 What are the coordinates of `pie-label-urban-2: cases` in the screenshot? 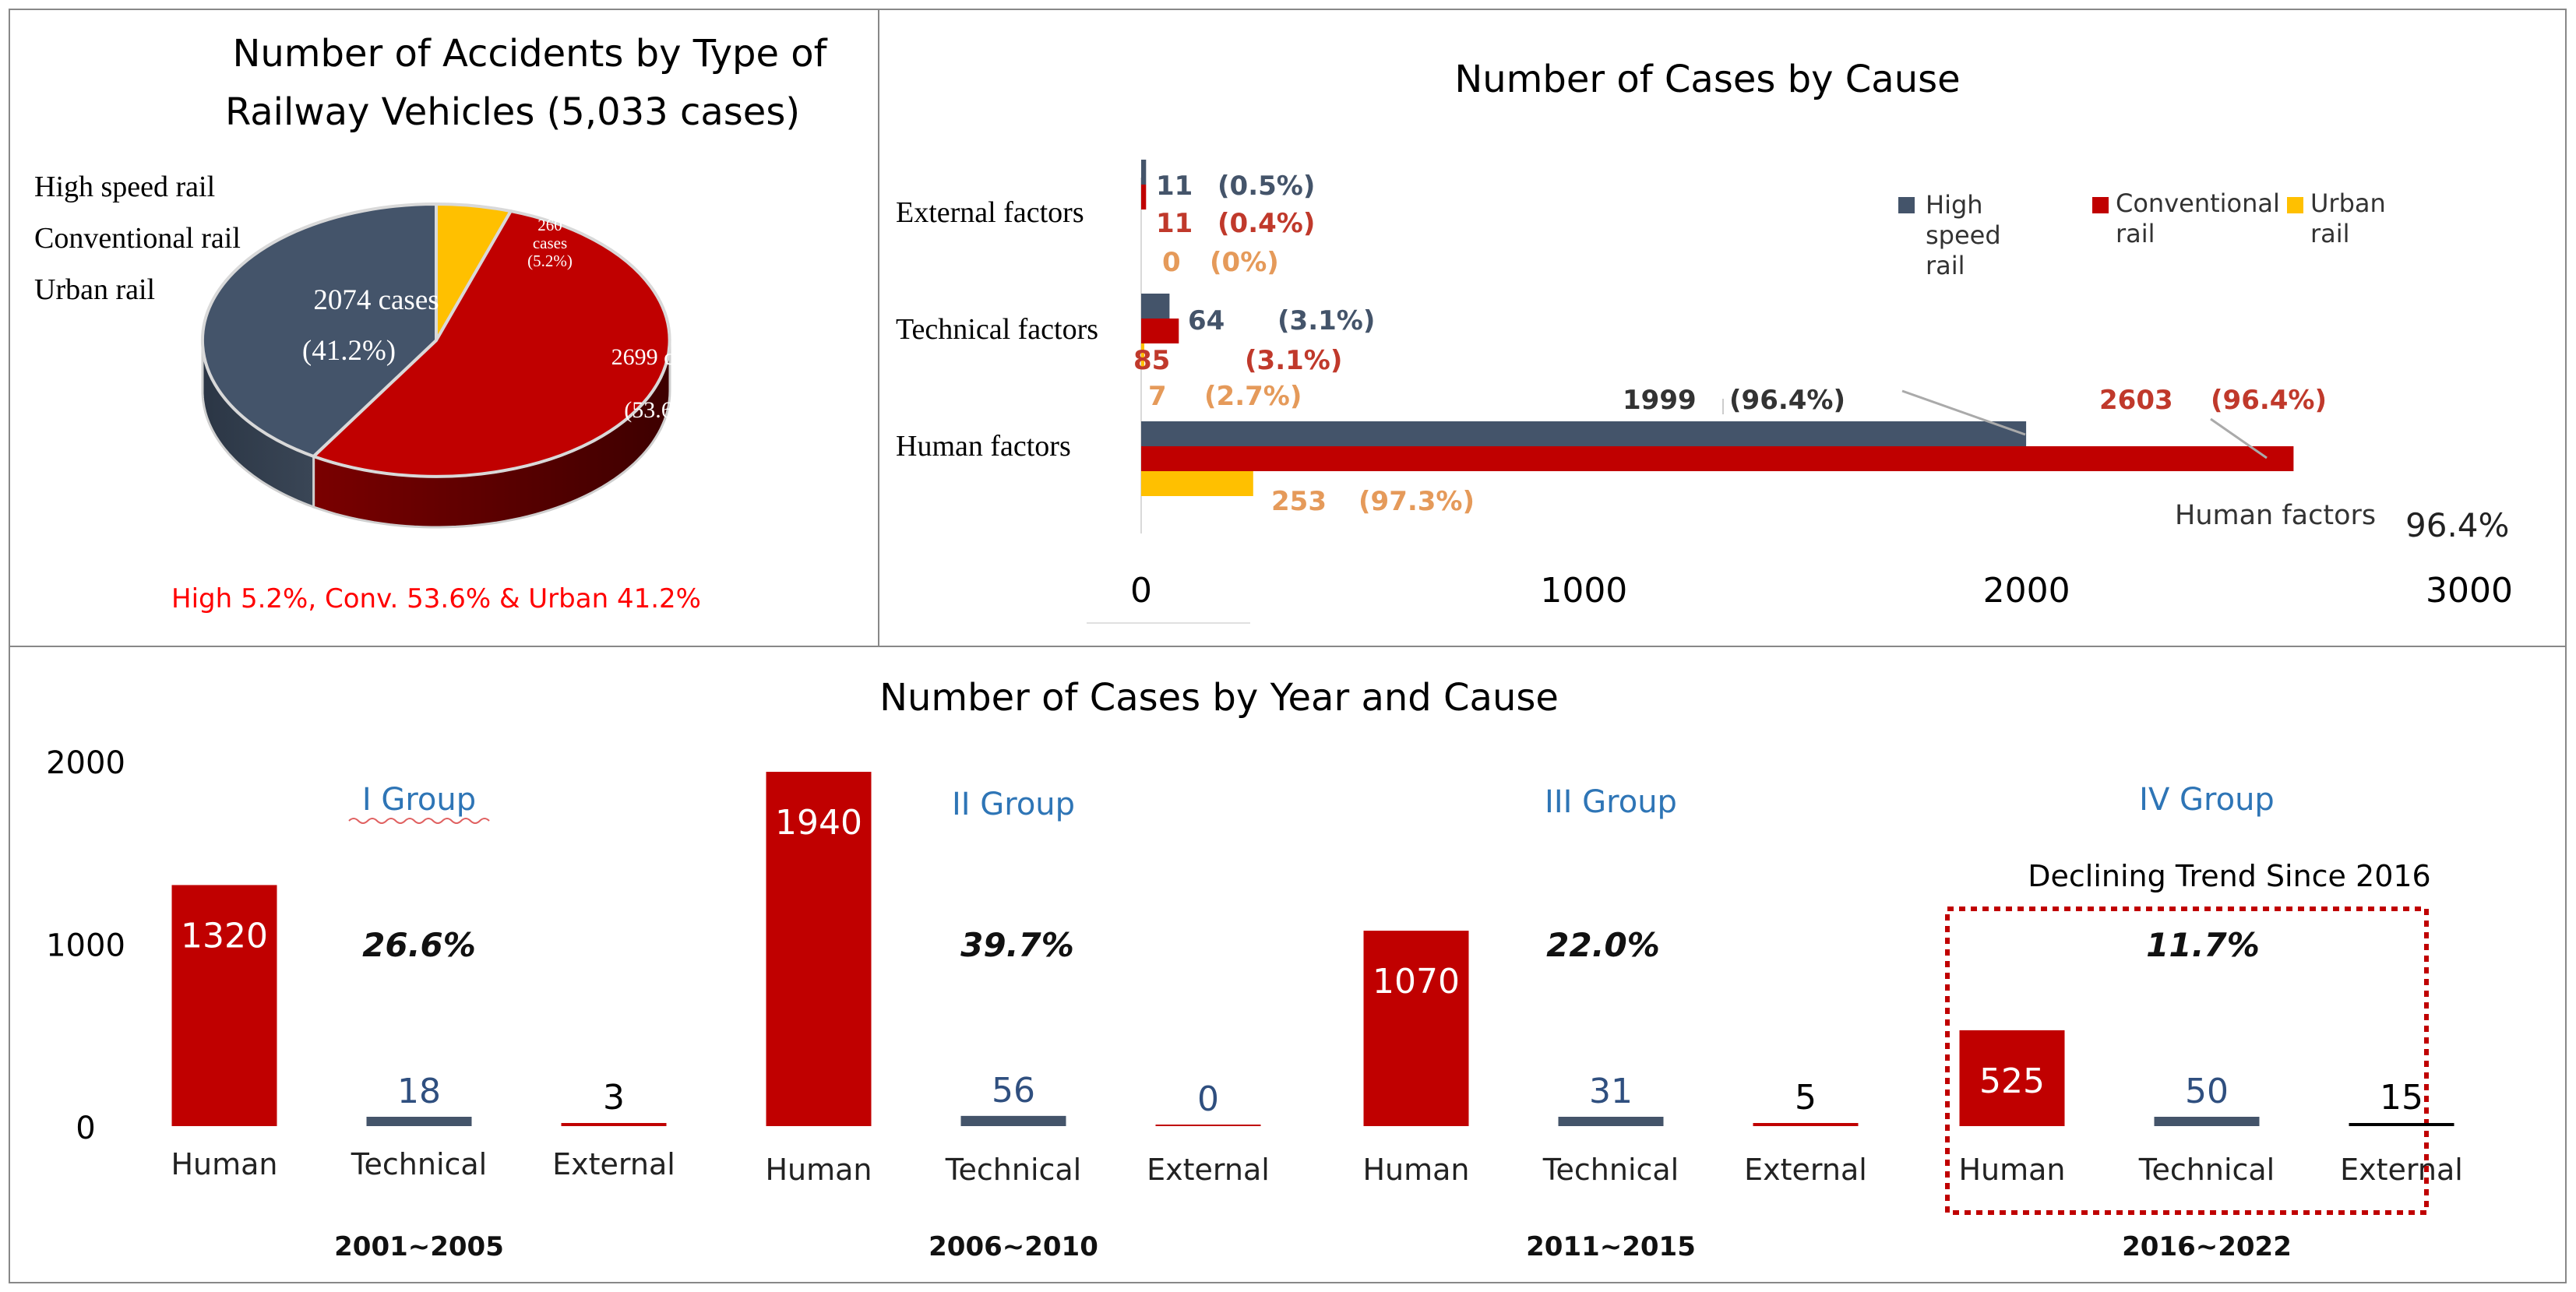 It's located at (550, 243).